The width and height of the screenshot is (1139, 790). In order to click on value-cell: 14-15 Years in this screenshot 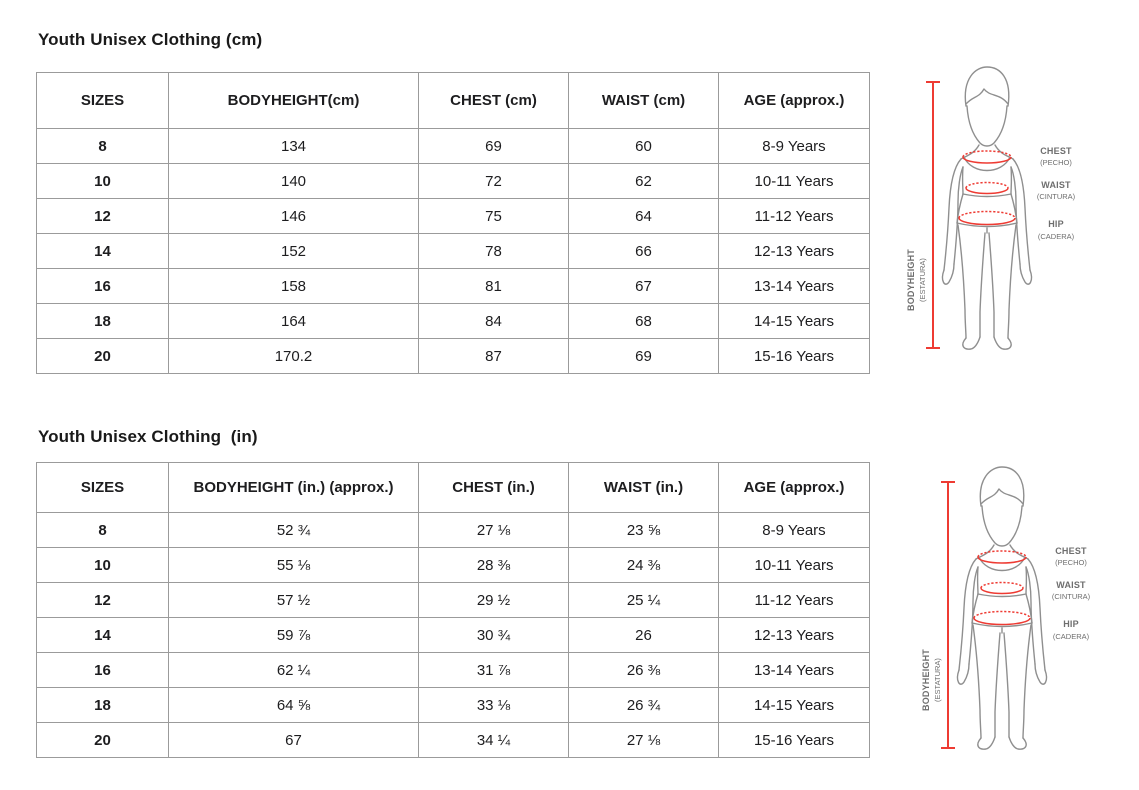, I will do `click(794, 321)`.